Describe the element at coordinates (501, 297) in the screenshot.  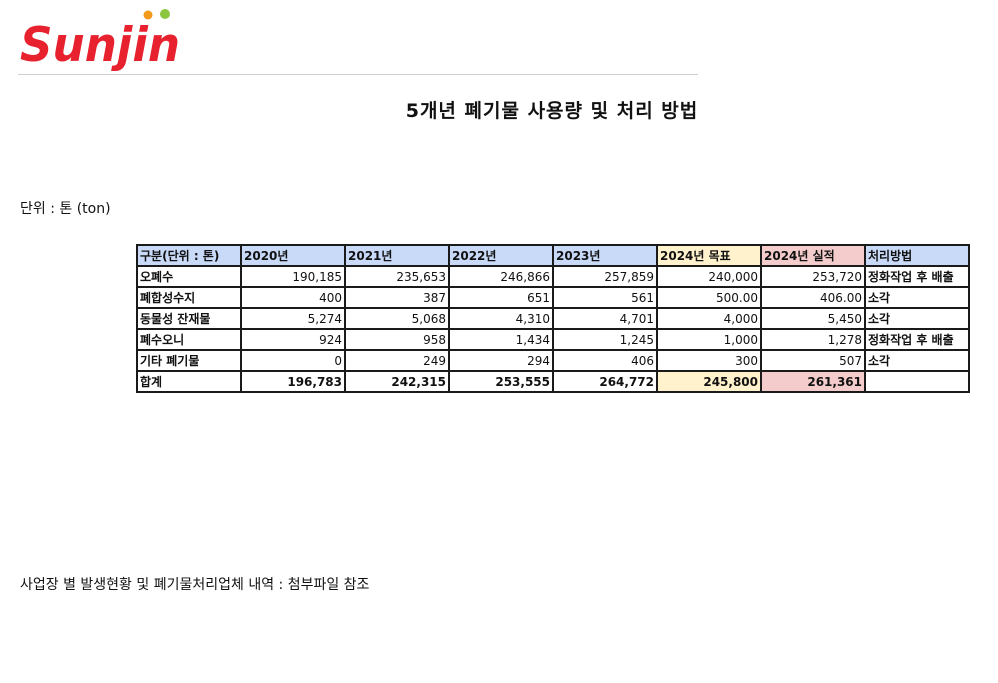
I see `cell-2022: 651` at that location.